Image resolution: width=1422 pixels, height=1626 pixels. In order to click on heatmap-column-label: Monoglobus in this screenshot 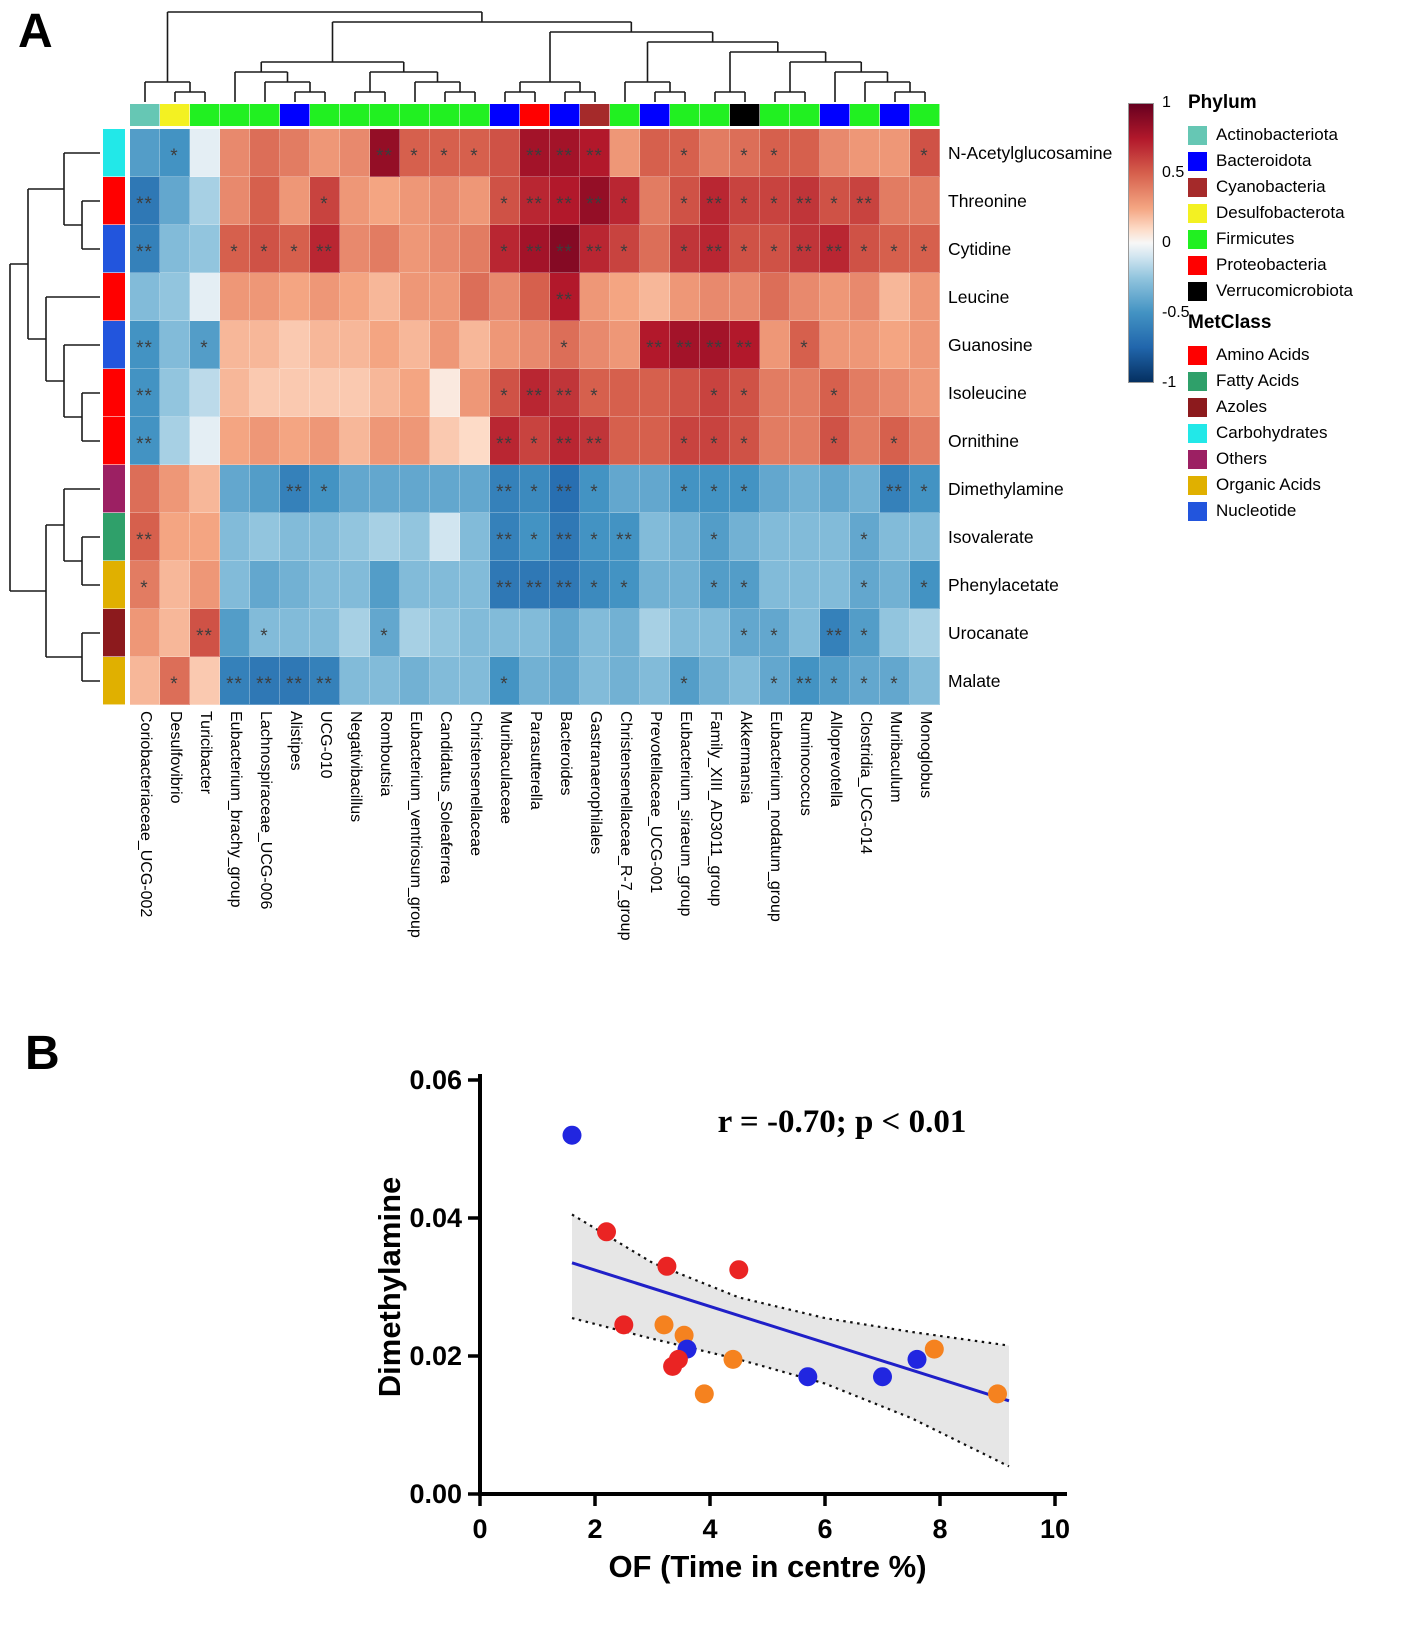, I will do `click(925, 755)`.